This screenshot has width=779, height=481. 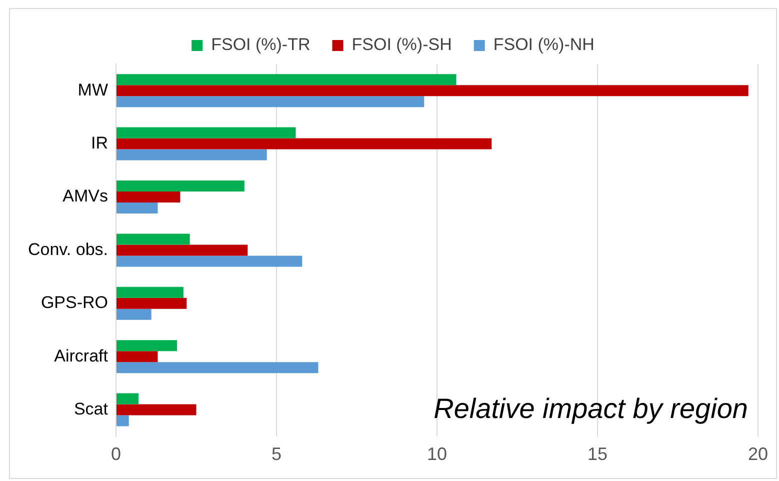 I want to click on legend-label: FSOI (%)-SH, so click(x=402, y=44).